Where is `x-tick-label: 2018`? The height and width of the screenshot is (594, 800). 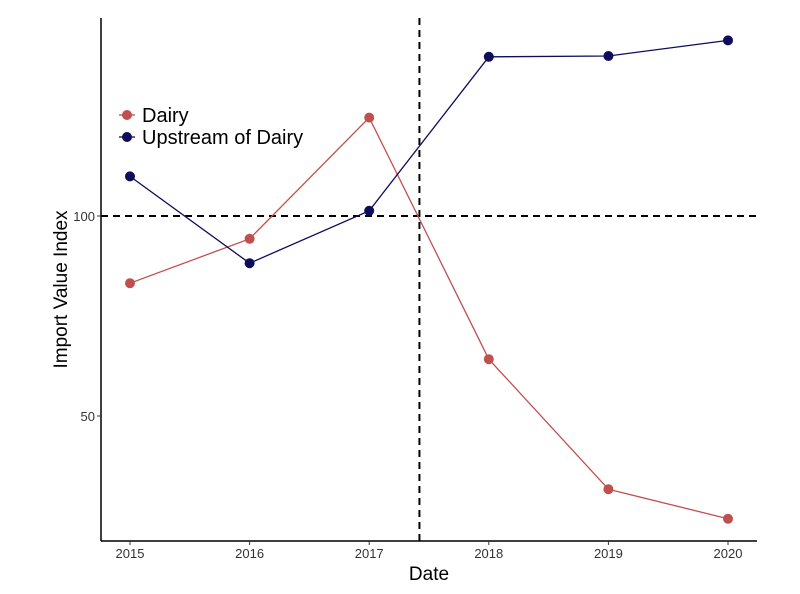
x-tick-label: 2018 is located at coordinates (488, 553).